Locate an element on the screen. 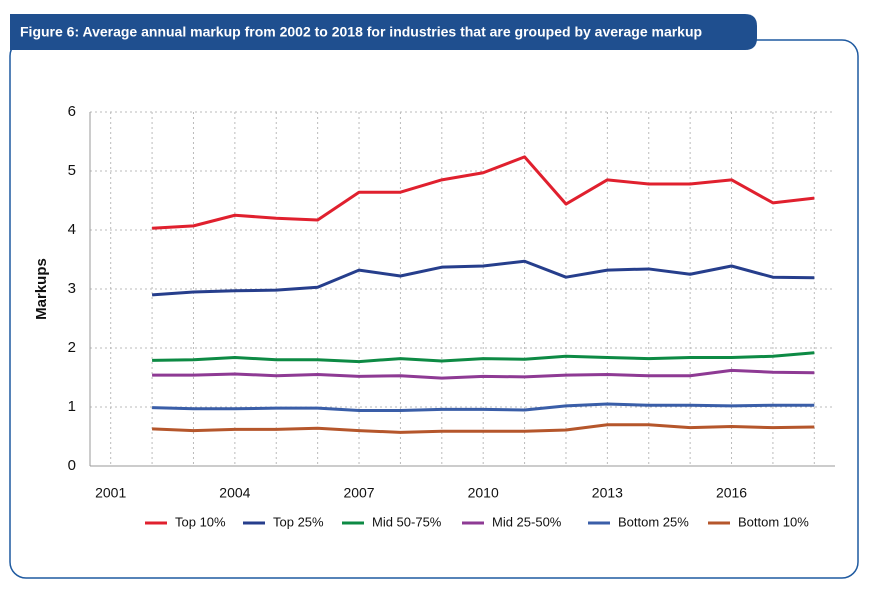 The width and height of the screenshot is (877, 596). y-tick-label: 6 is located at coordinates (72, 111).